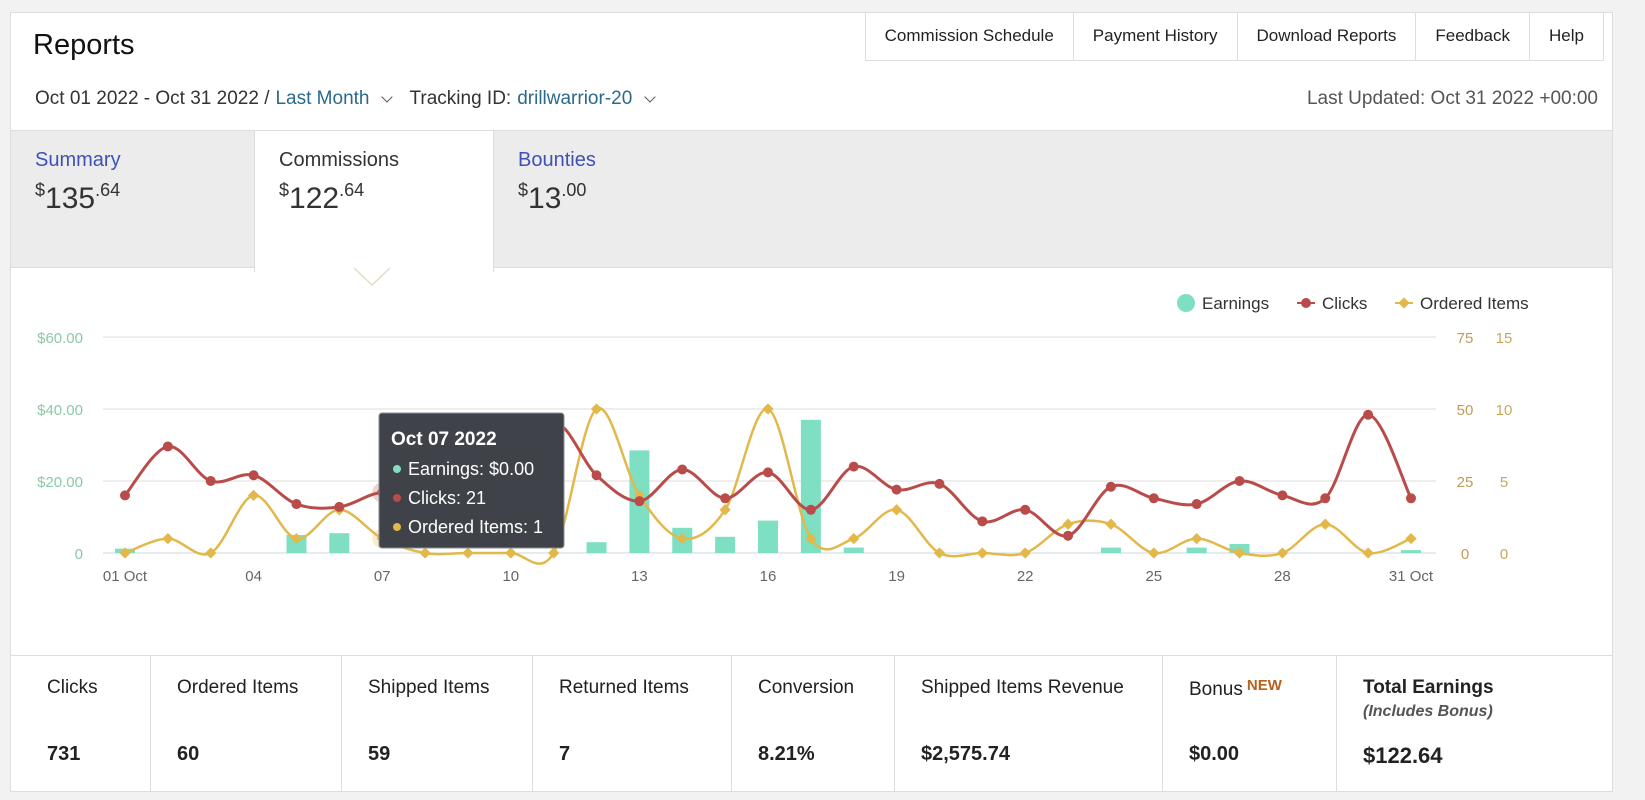 The image size is (1645, 800). What do you see at coordinates (372, 277) in the screenshot?
I see `active-tab-caret` at bounding box center [372, 277].